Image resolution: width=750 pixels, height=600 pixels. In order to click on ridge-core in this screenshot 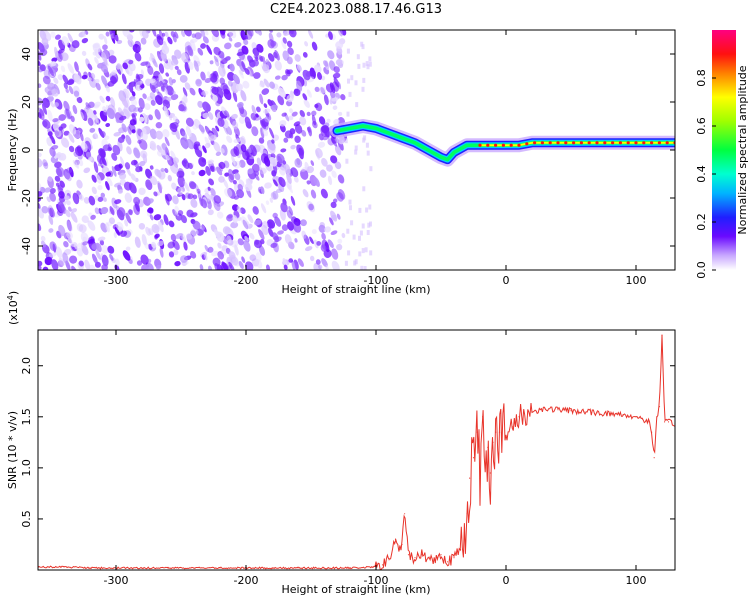, I will do `click(577, 144)`.